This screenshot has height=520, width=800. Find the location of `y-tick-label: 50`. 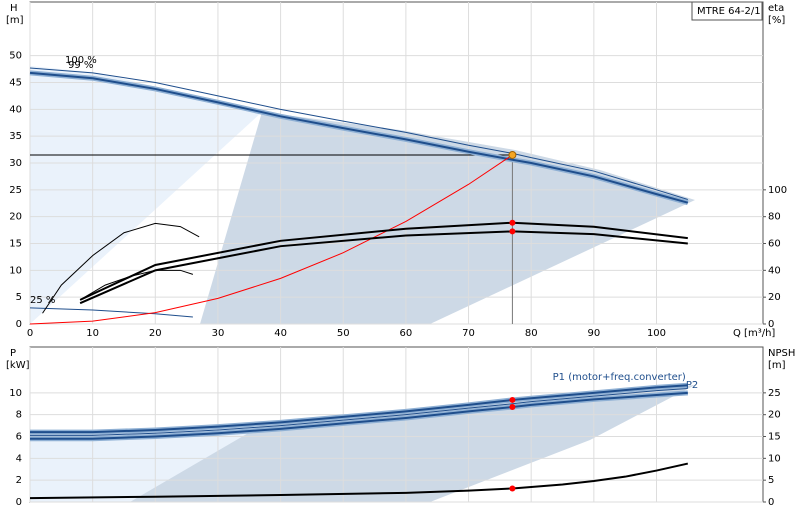

y-tick-label: 50 is located at coordinates (15, 56).